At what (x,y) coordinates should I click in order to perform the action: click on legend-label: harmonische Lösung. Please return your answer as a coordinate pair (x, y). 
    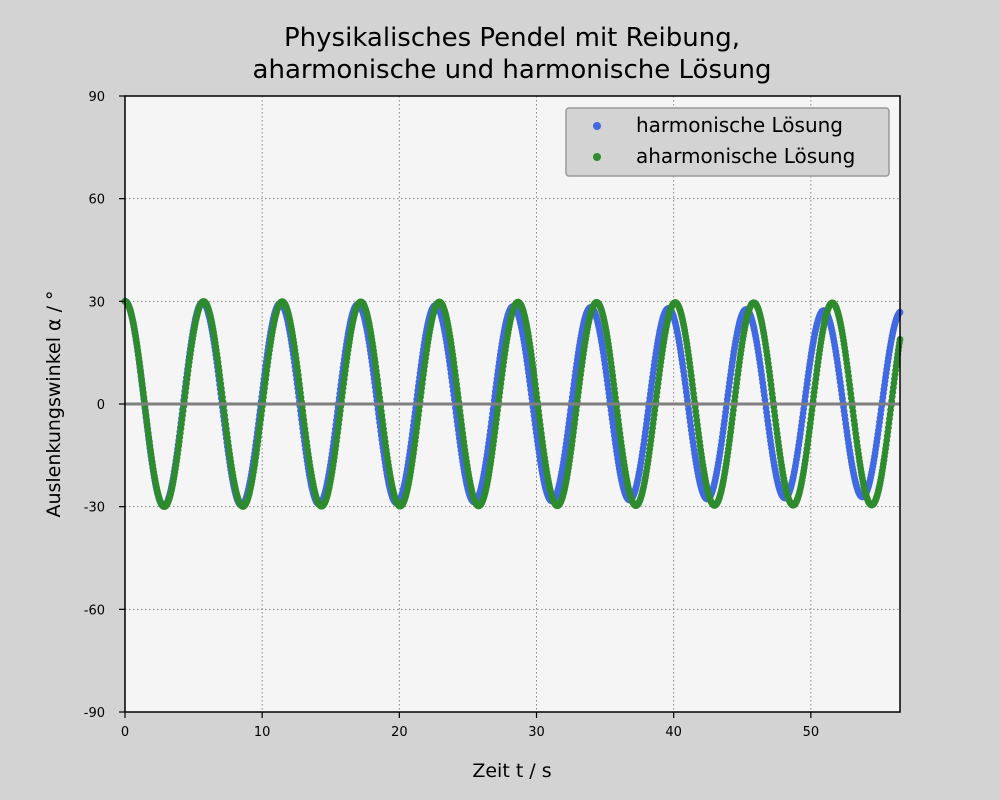
    Looking at the image, I should click on (739, 125).